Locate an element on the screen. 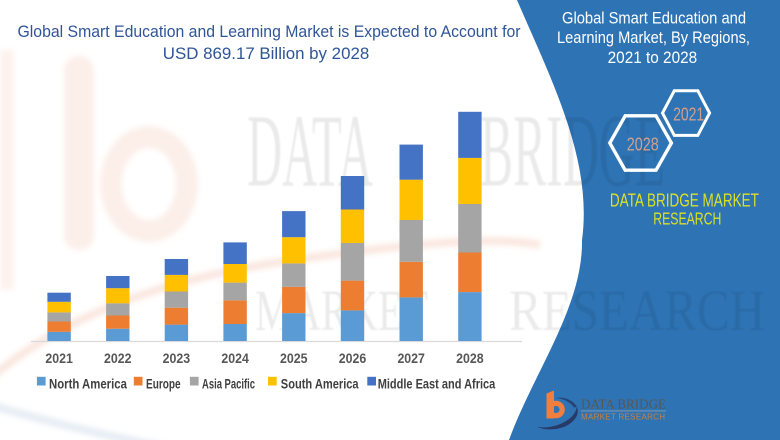 Image resolution: width=780 pixels, height=440 pixels. svg-text: DATA BRIDGE MARKET is located at coordinates (684, 201).